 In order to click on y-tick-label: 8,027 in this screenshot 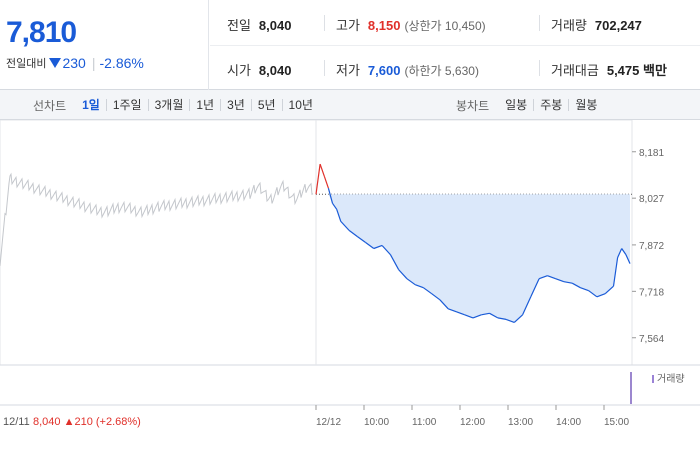, I will do `click(651, 199)`.